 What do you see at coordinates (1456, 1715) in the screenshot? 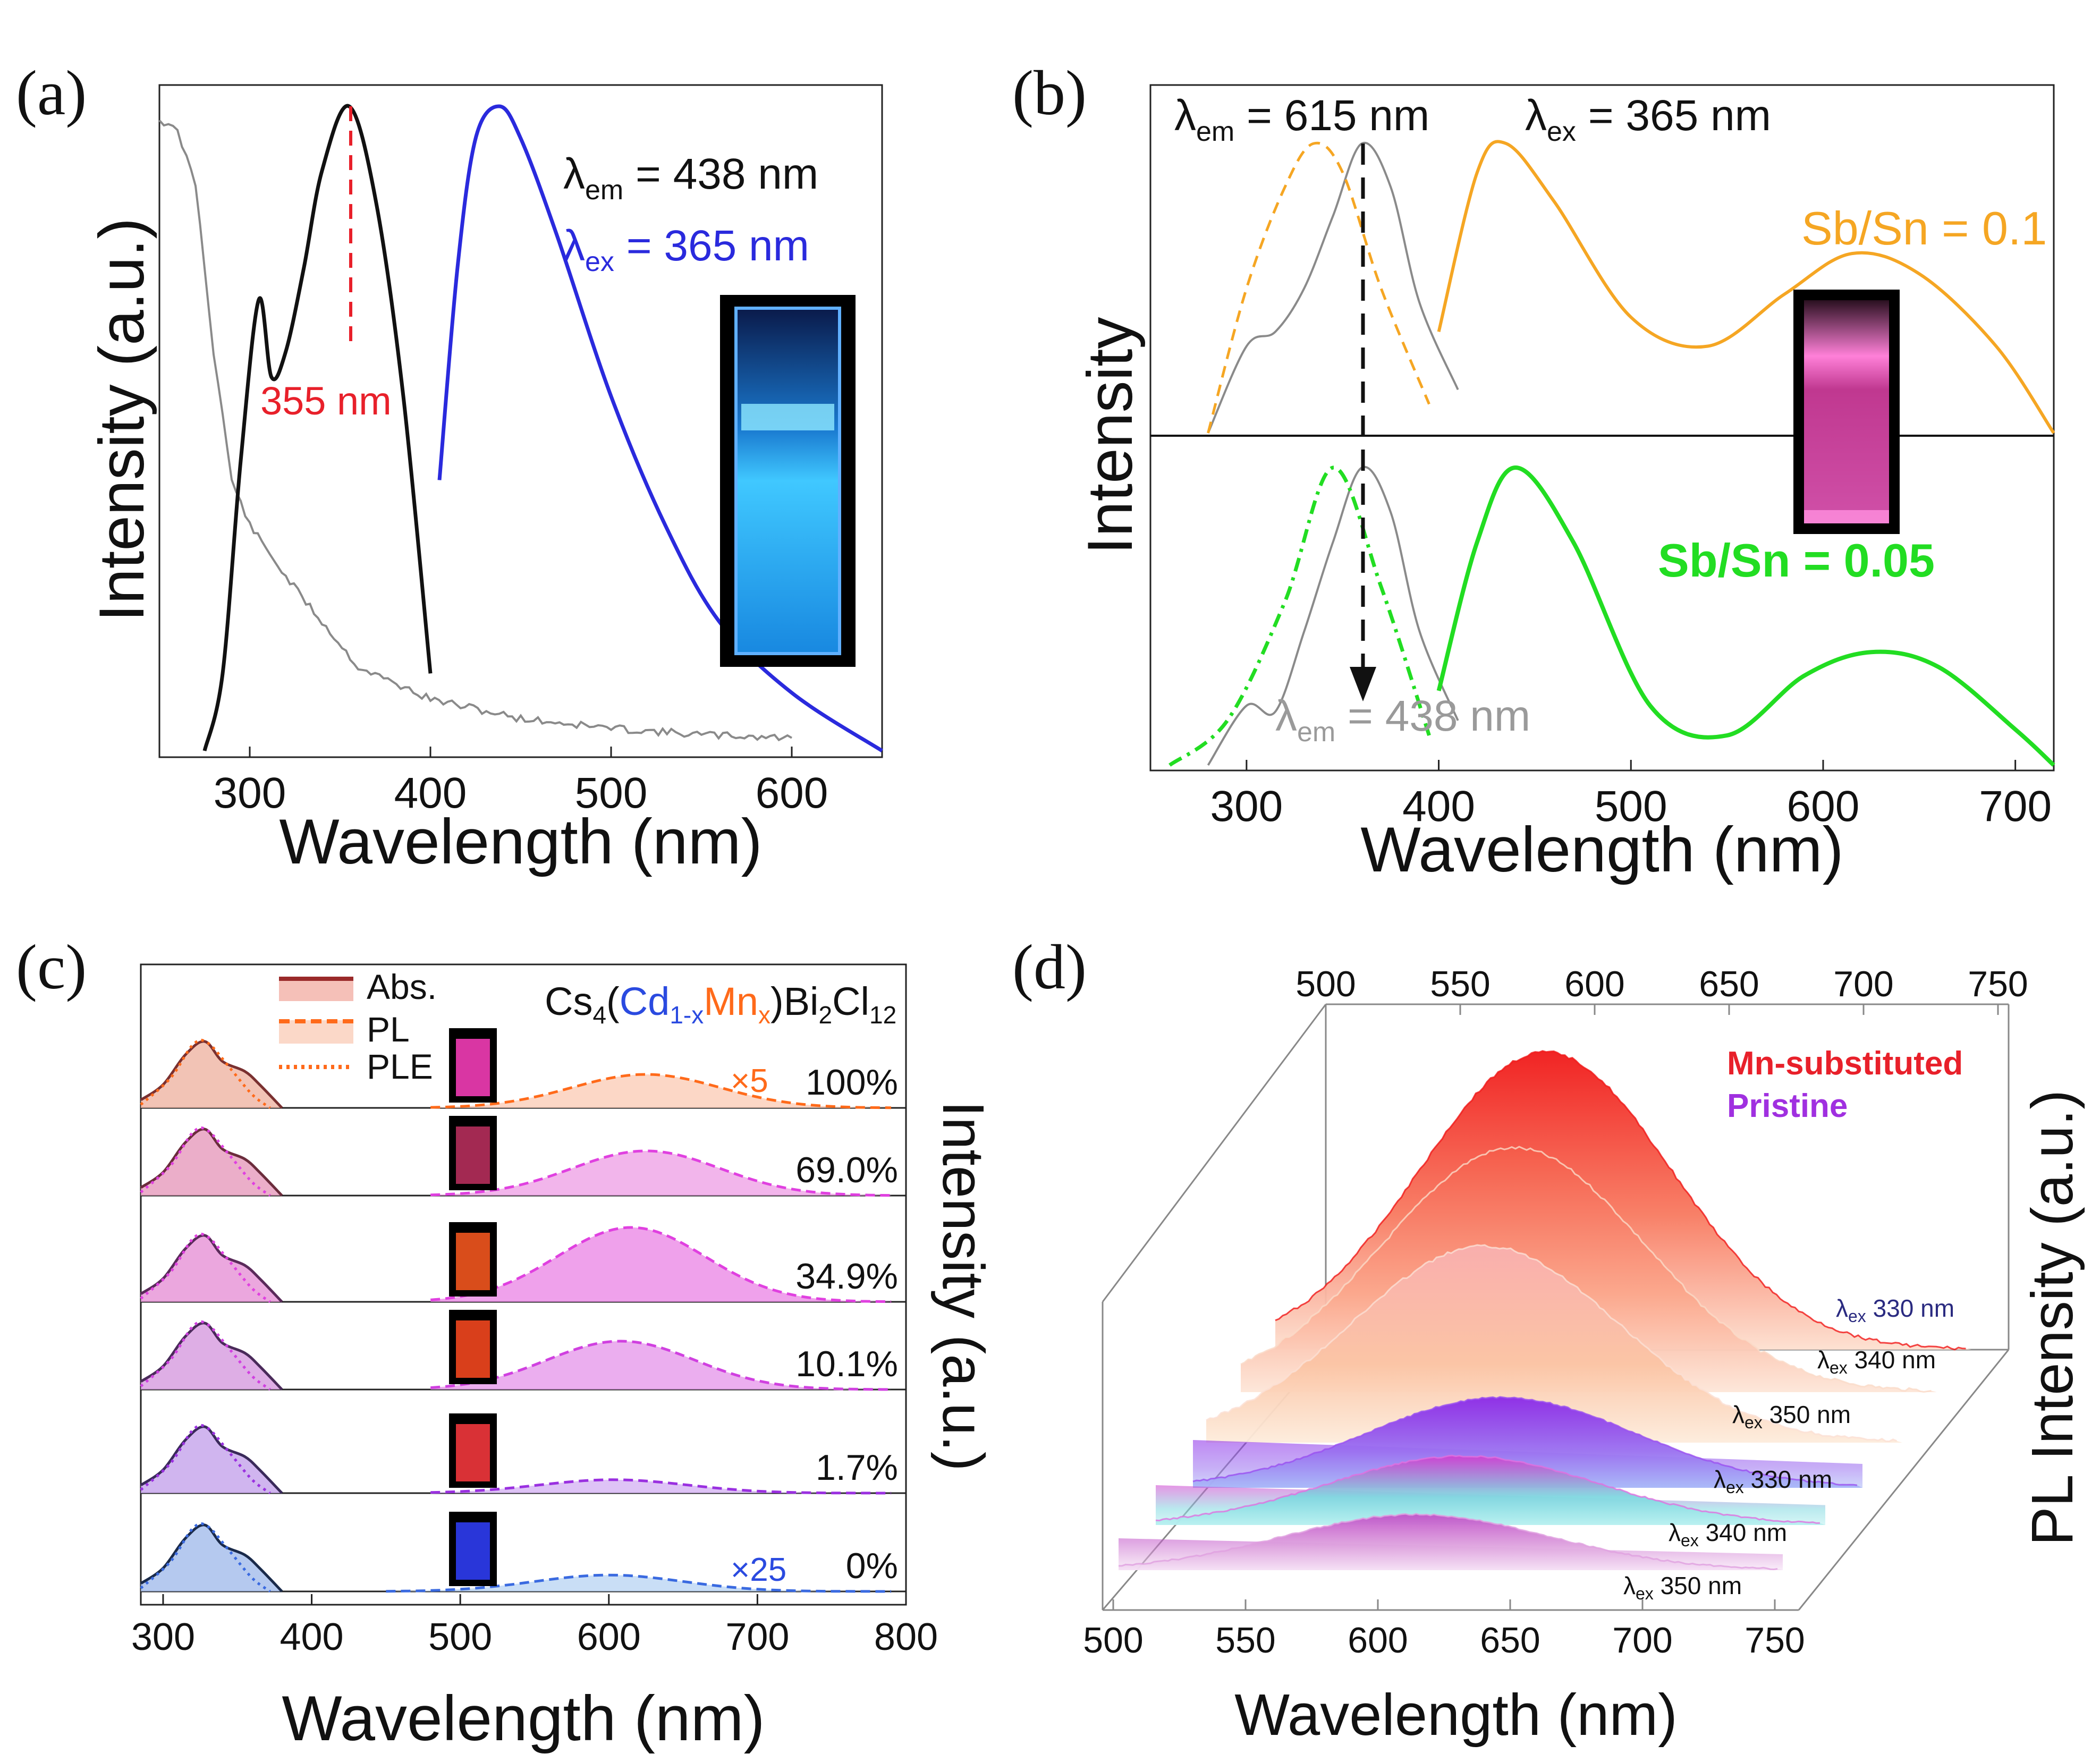
I see `panel-d-xlabel: Wavelength (nm)` at bounding box center [1456, 1715].